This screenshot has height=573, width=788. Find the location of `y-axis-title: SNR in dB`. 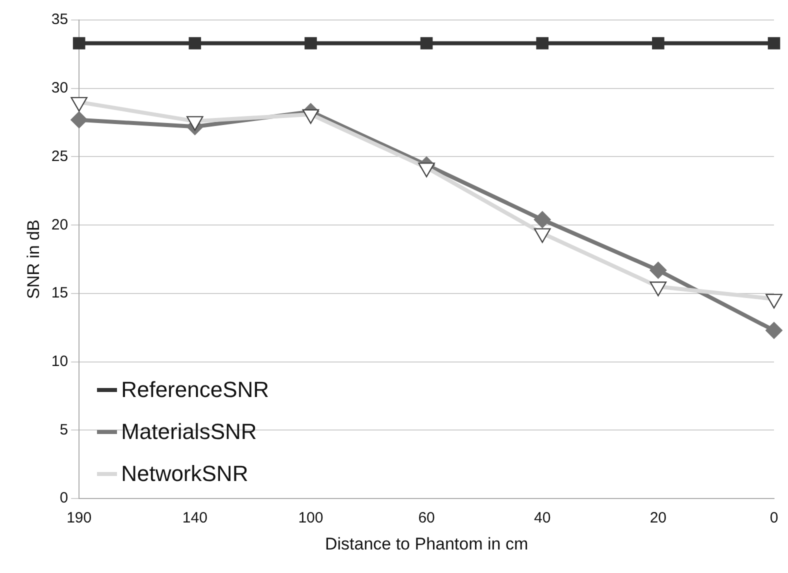

y-axis-title: SNR in dB is located at coordinates (33, 259).